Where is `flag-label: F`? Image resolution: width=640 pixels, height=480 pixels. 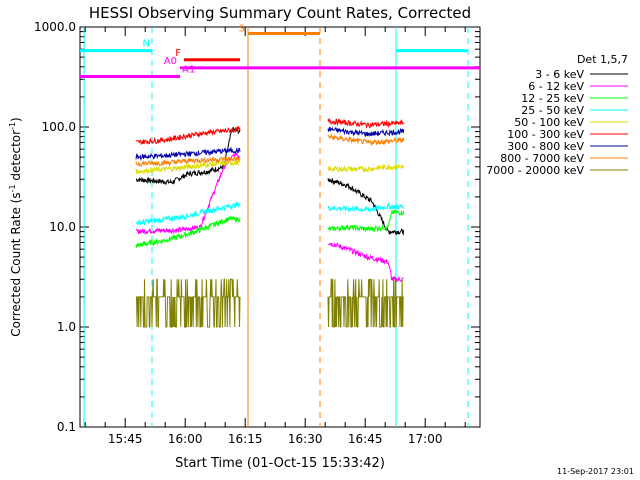
flag-label: F is located at coordinates (178, 53).